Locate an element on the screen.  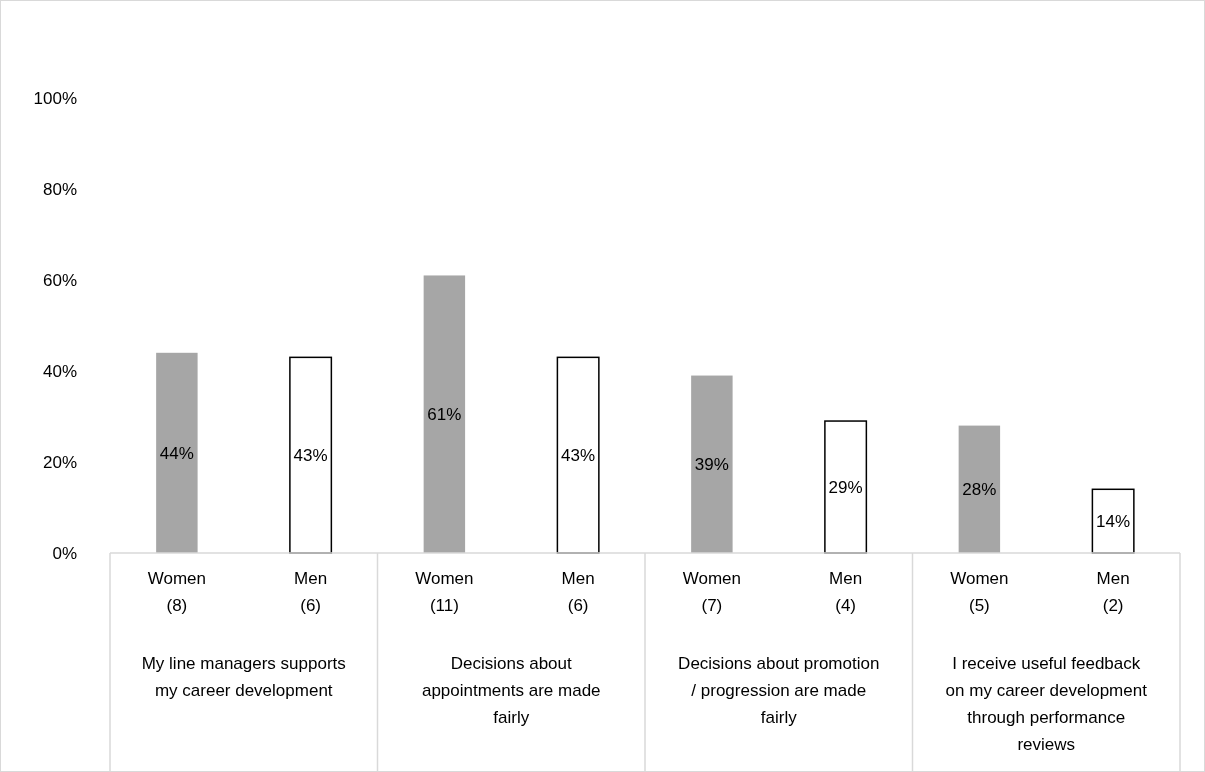
data-label: 29% is located at coordinates (845, 487).